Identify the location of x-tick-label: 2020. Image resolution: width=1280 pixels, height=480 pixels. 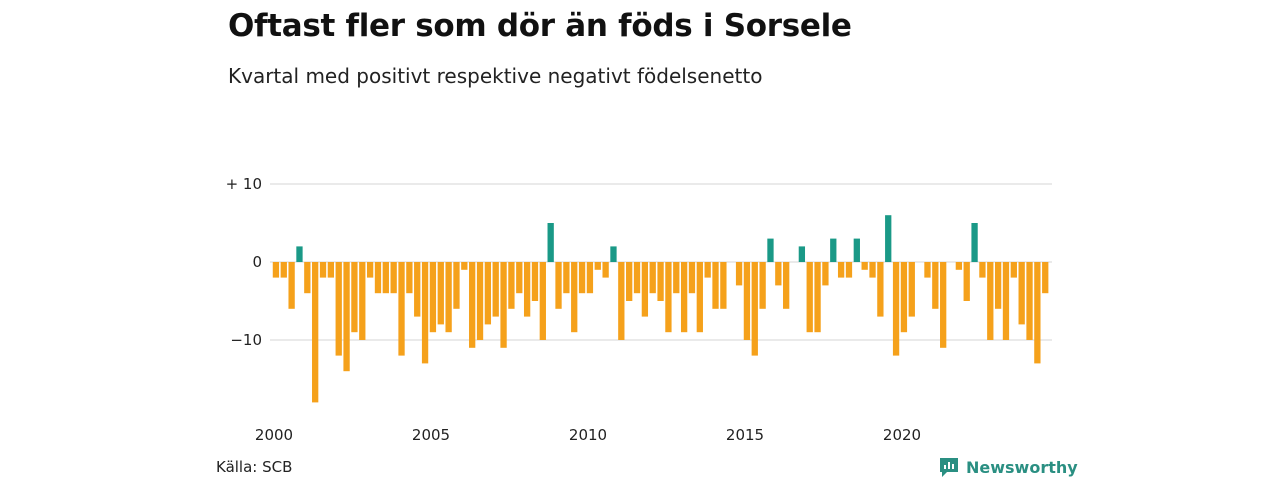
(902, 435).